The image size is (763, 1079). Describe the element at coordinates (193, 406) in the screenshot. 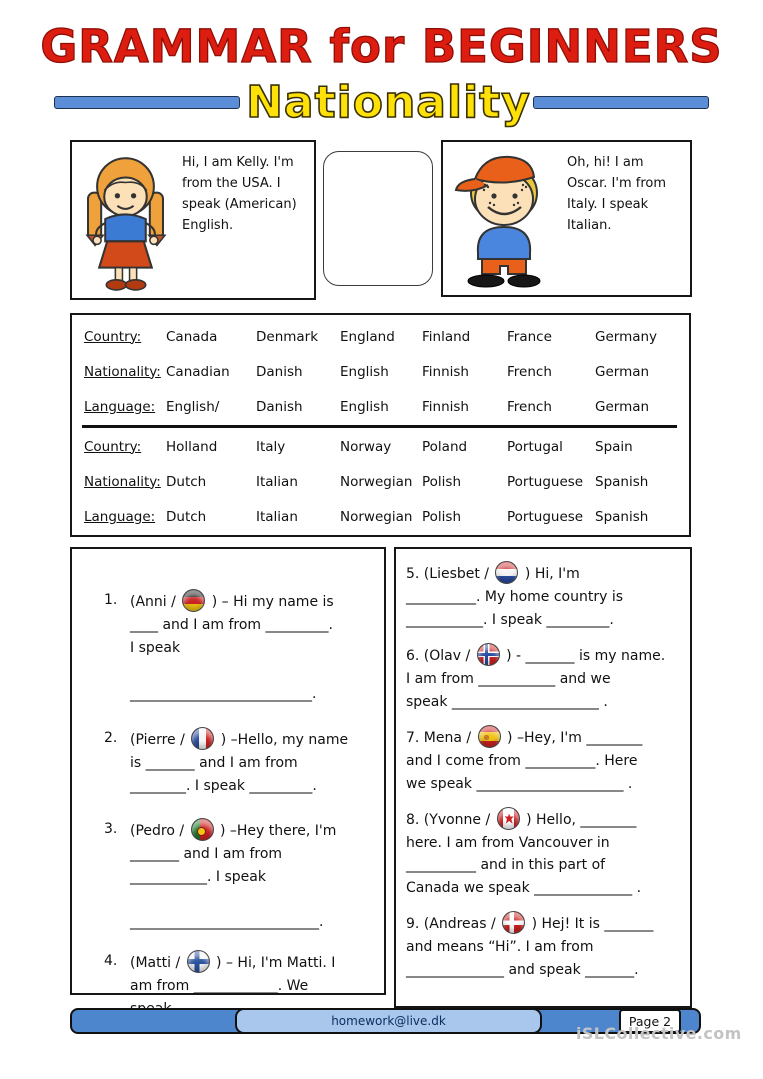

I see `table-cell: English/` at that location.